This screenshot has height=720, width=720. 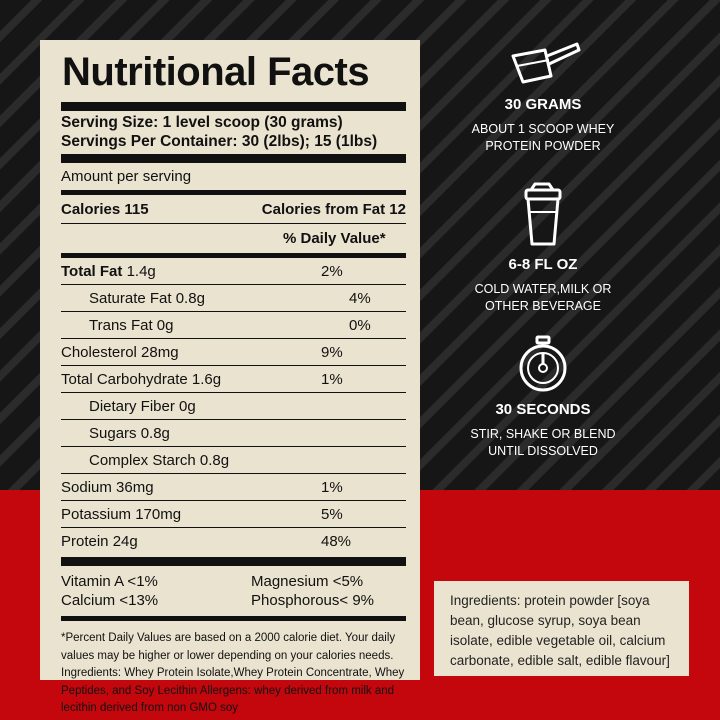 What do you see at coordinates (233, 352) in the screenshot?
I see `nutrient-row: Cholesterol 28mg 9%` at bounding box center [233, 352].